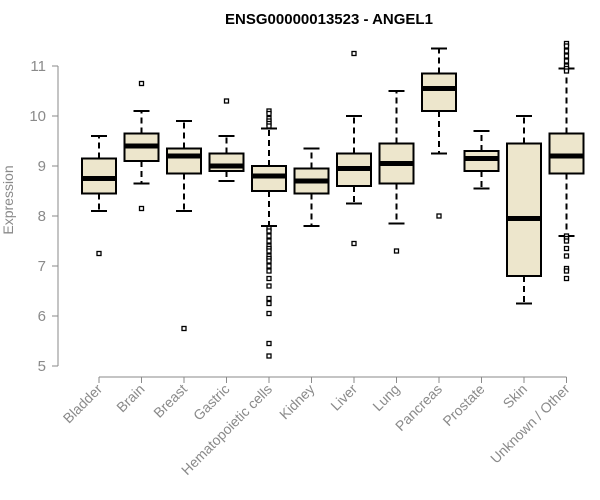 The width and height of the screenshot is (600, 500). What do you see at coordinates (515, 396) in the screenshot?
I see `x-tick-label: Skin` at bounding box center [515, 396].